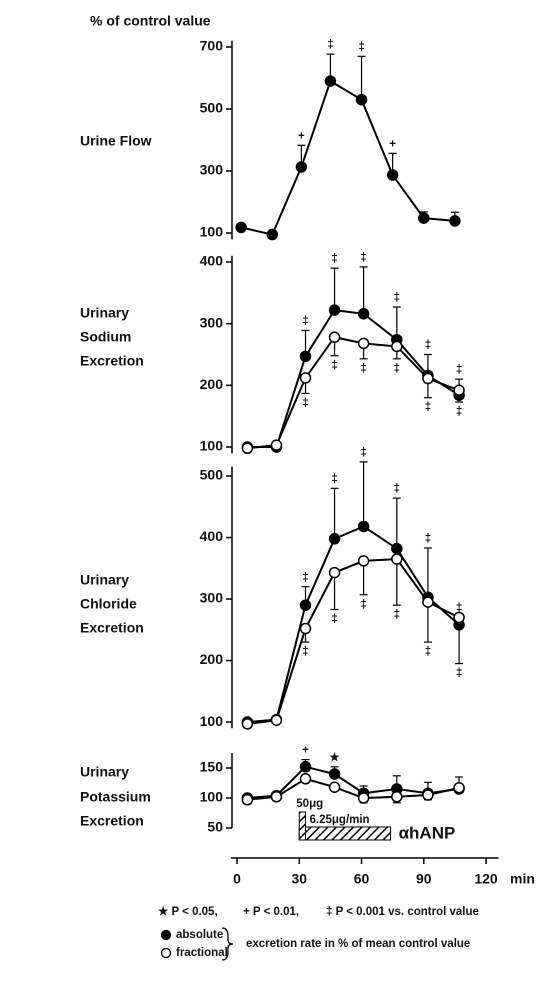 The image size is (545, 983). I want to click on y-label: Potassium, so click(115, 797).